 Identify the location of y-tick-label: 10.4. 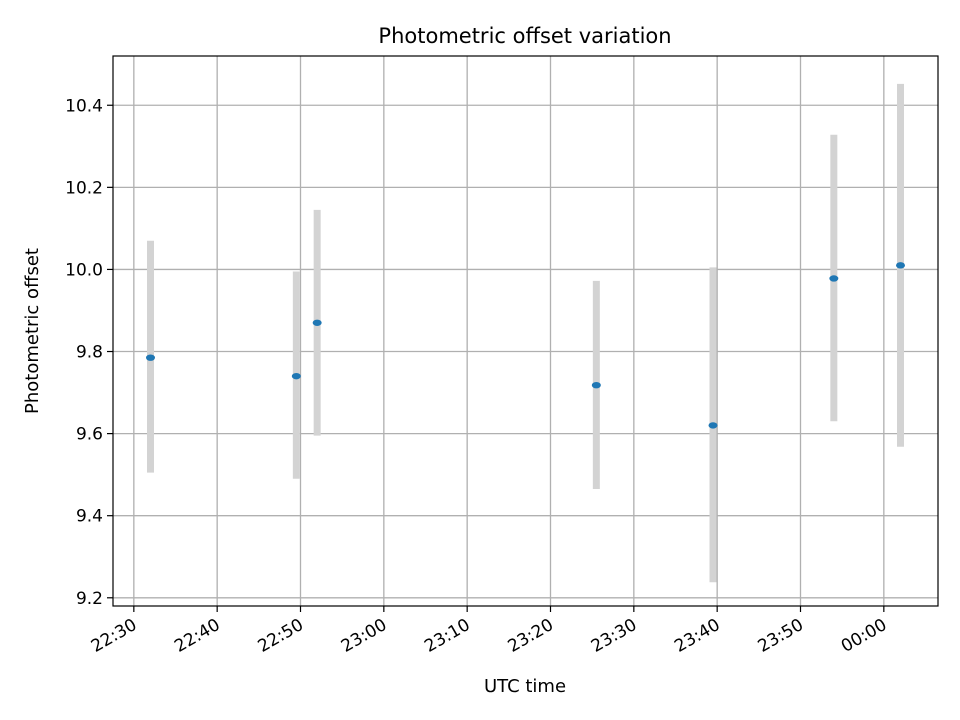
(84, 106).